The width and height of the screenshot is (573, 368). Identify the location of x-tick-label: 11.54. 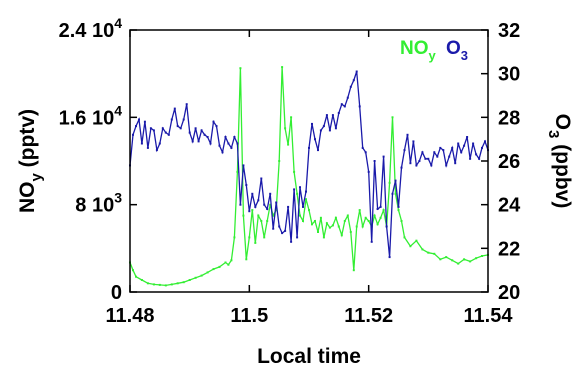
(489, 316).